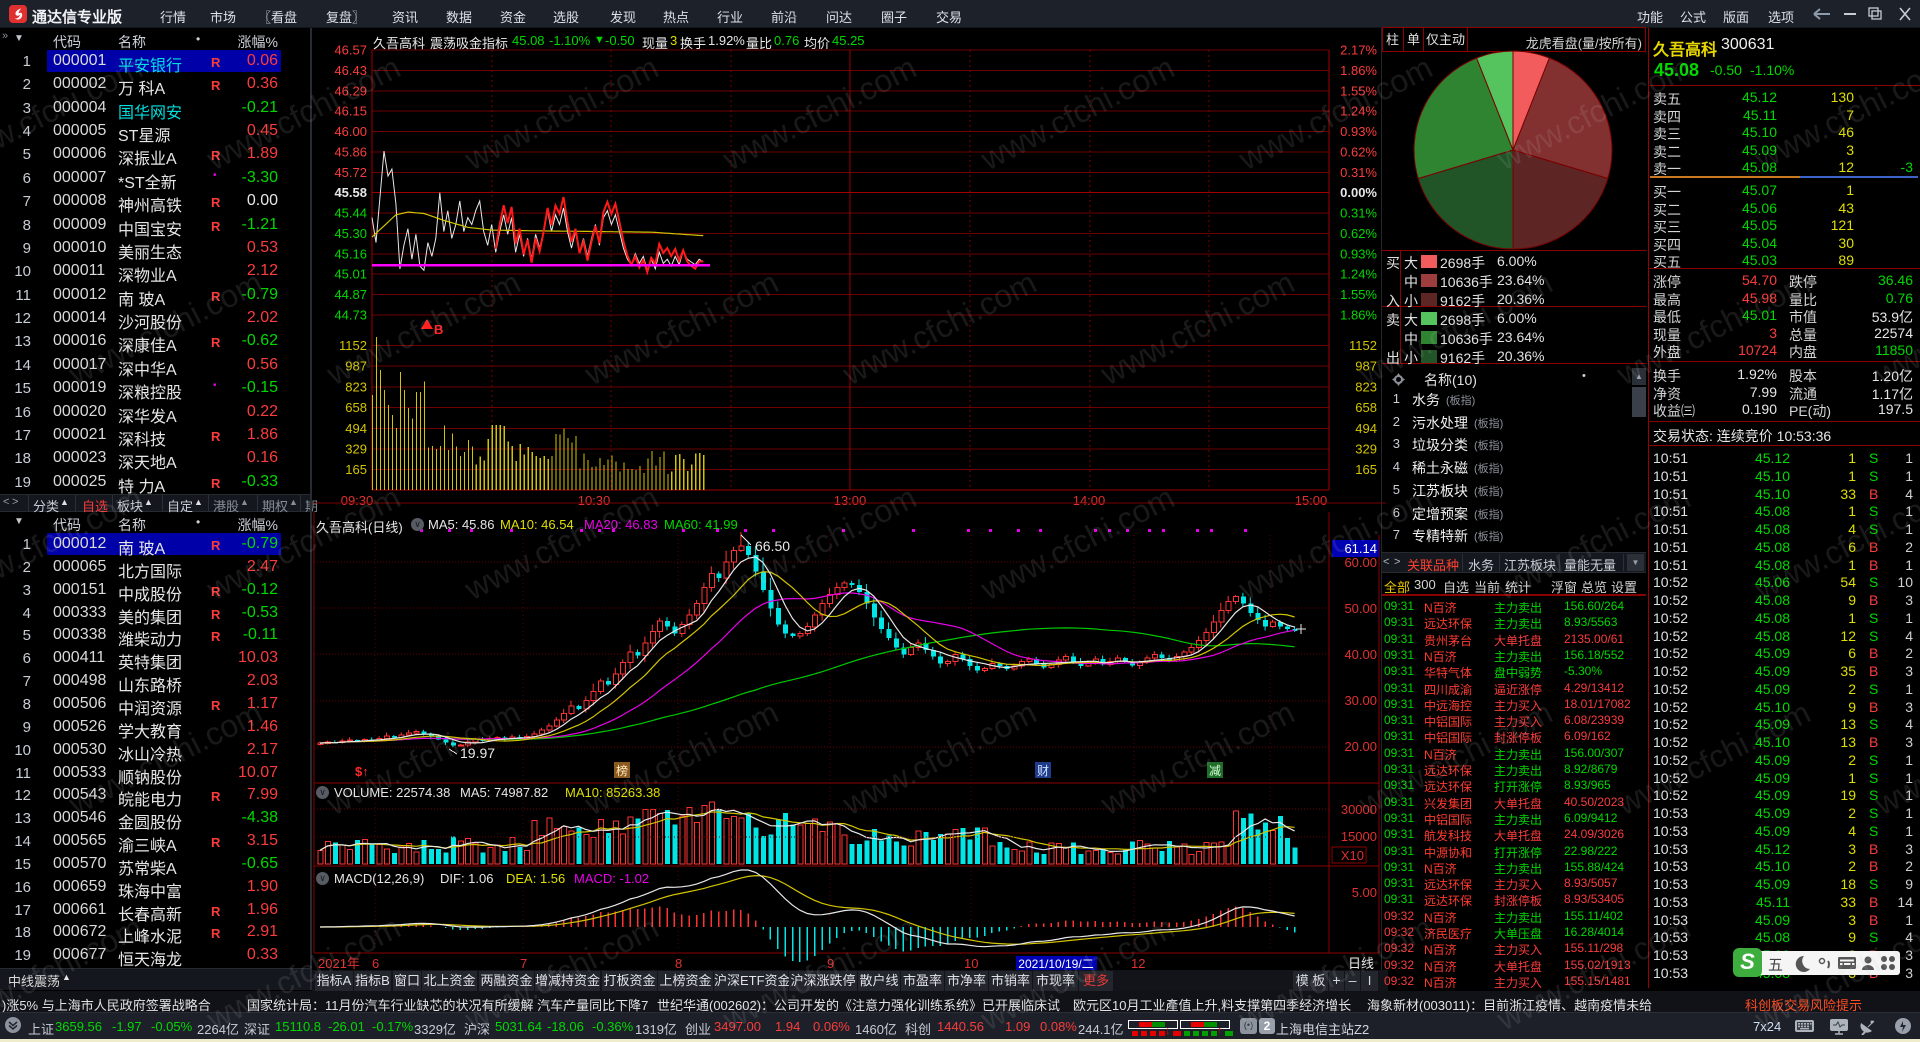  Describe the element at coordinates (1215, 771) in the screenshot. I see `svg-text: 减` at that location.